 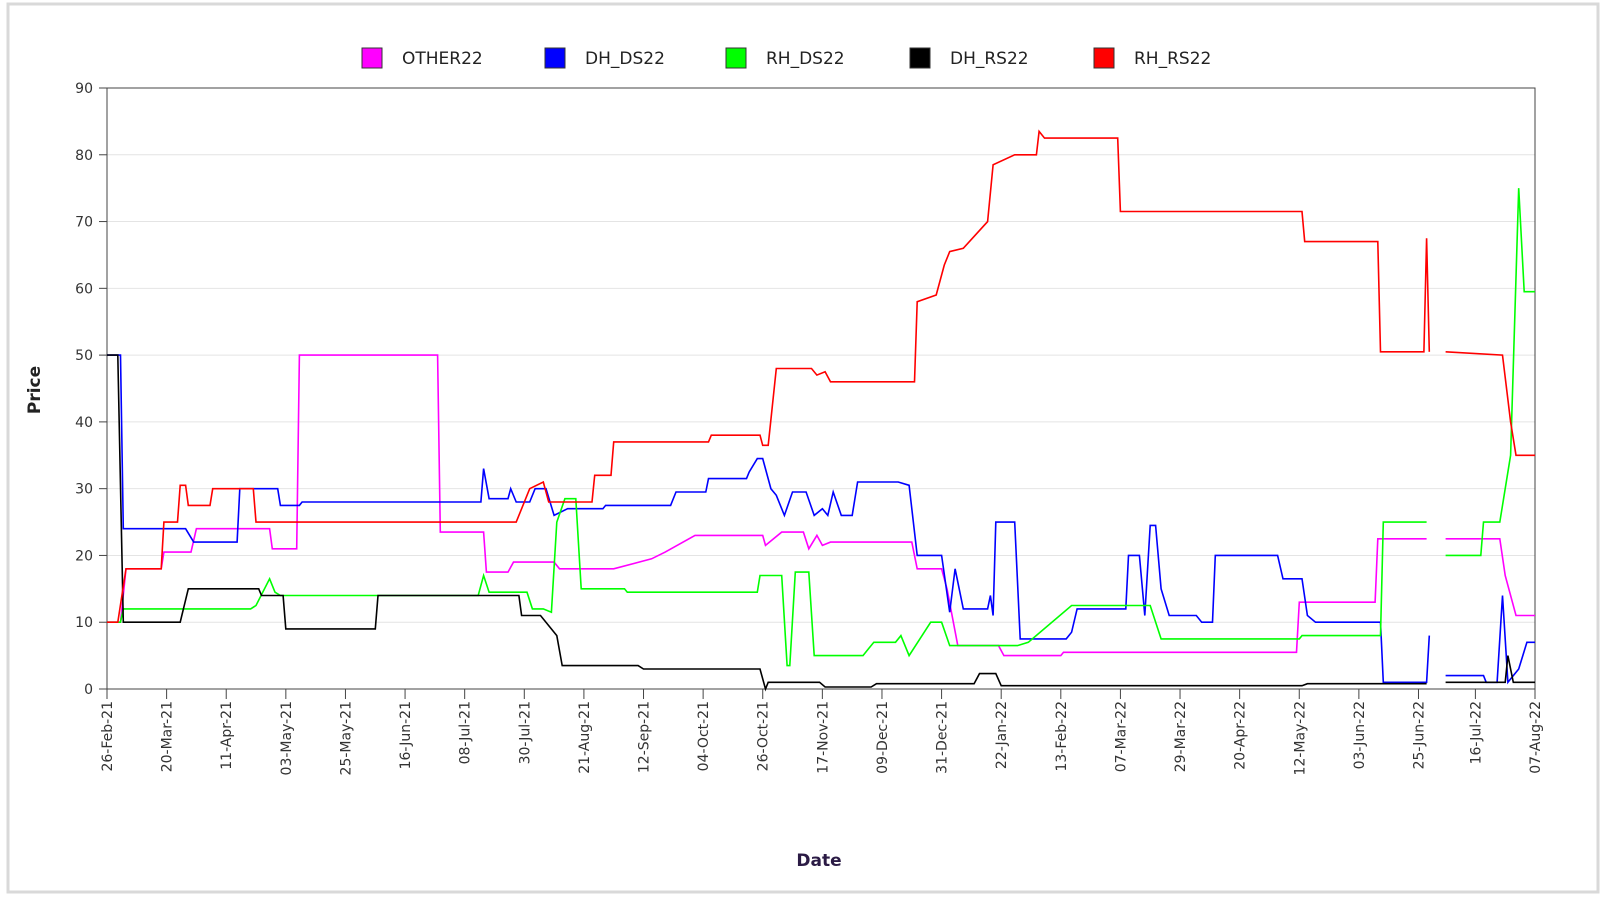 What do you see at coordinates (84, 556) in the screenshot?
I see `y-tick-label: 20` at bounding box center [84, 556].